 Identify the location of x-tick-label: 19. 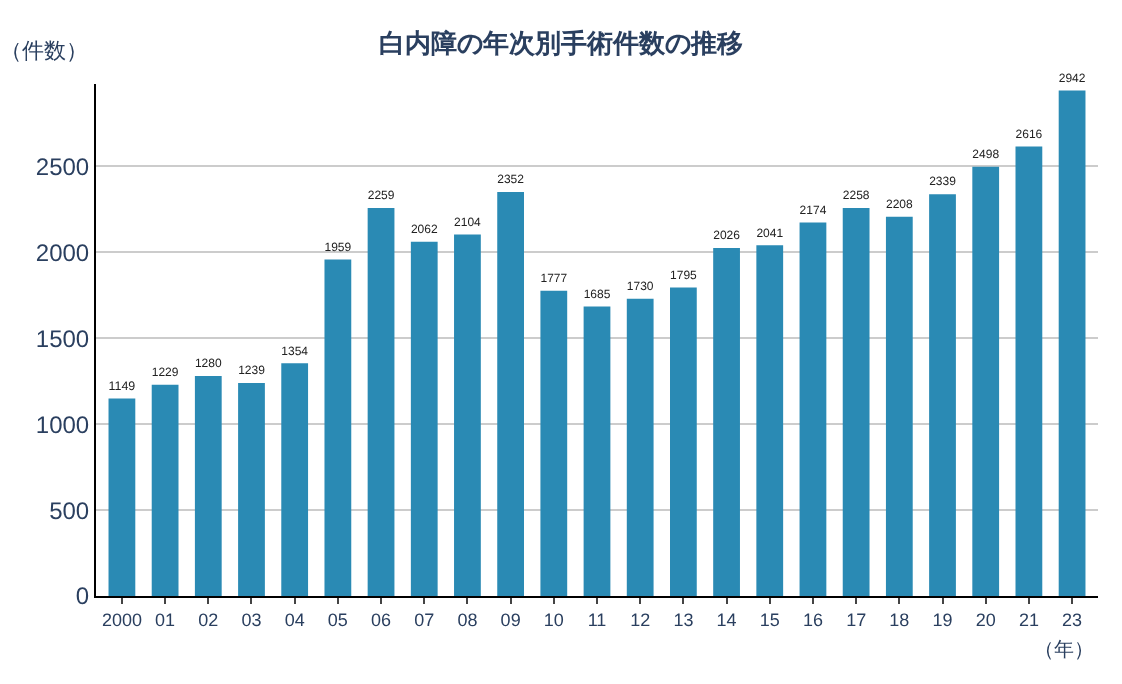
(942, 619).